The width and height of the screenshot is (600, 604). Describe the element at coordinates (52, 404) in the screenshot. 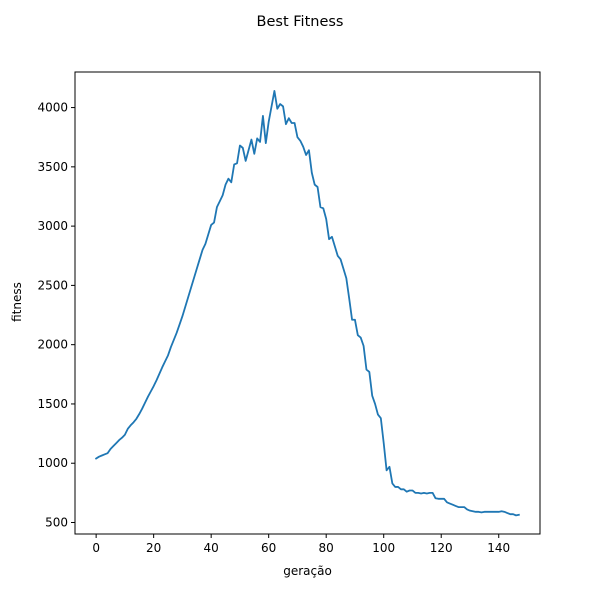

I see `y-tick-label: 1500` at that location.